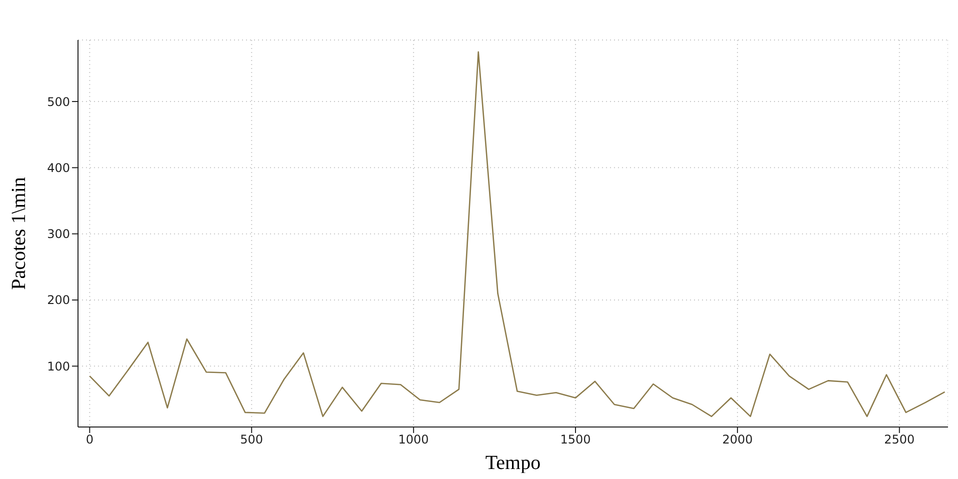 This screenshot has height=479, width=958. I want to click on x-tick-label: 2000, so click(737, 439).